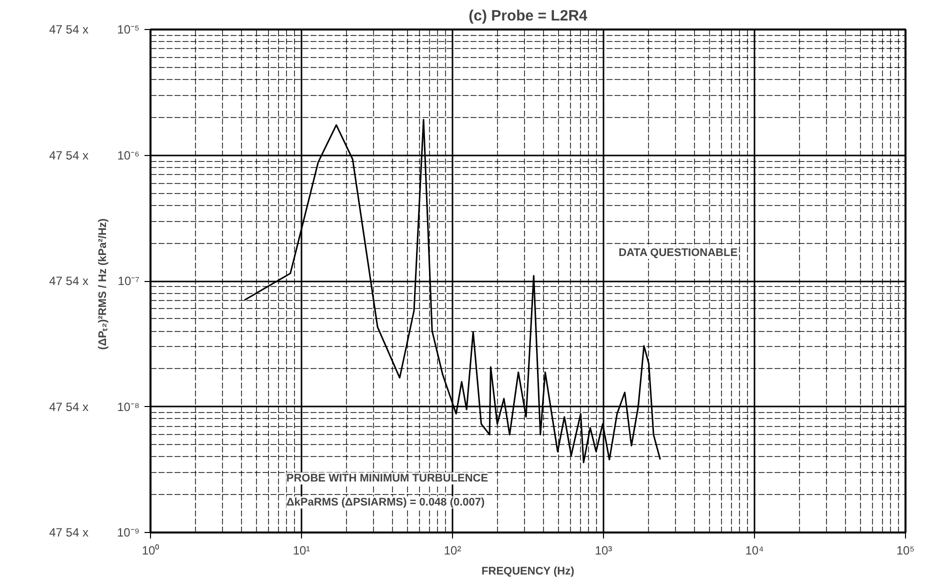  What do you see at coordinates (103, 284) in the screenshot?
I see `y-axis-title: (ΔPₜ₂)²RMS / Hz (kPa²/Hz)` at bounding box center [103, 284].